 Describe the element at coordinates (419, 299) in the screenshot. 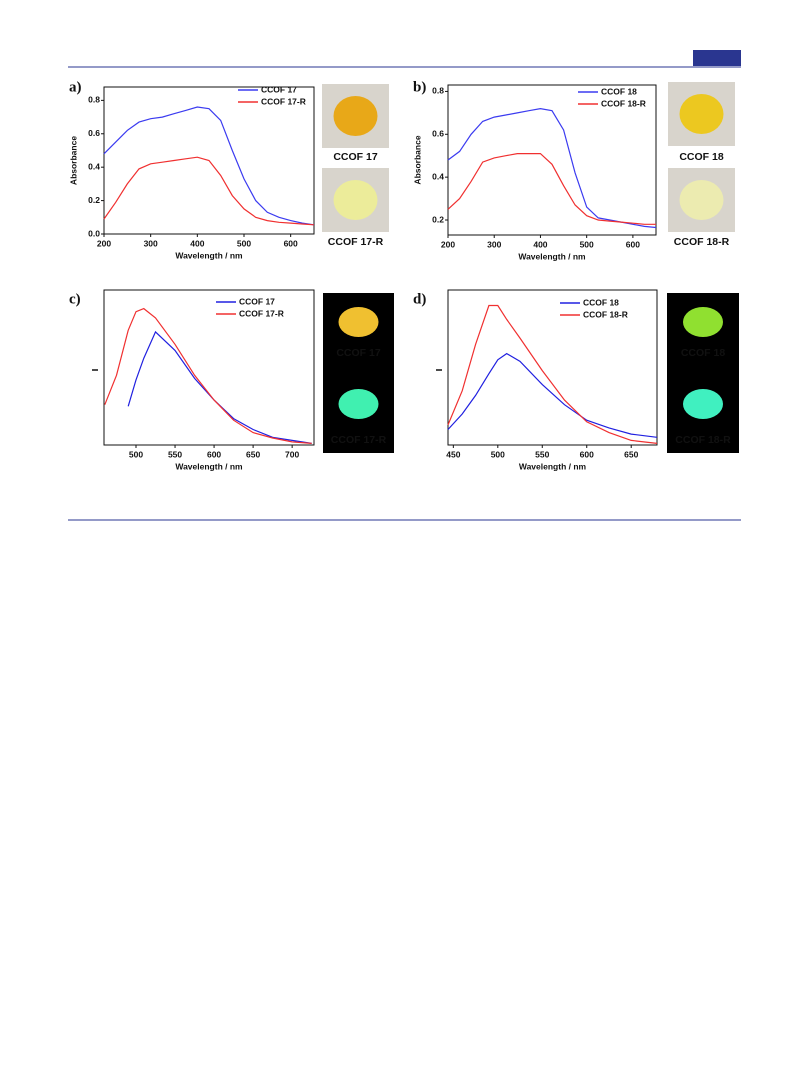

I see `panel-label: d)` at that location.